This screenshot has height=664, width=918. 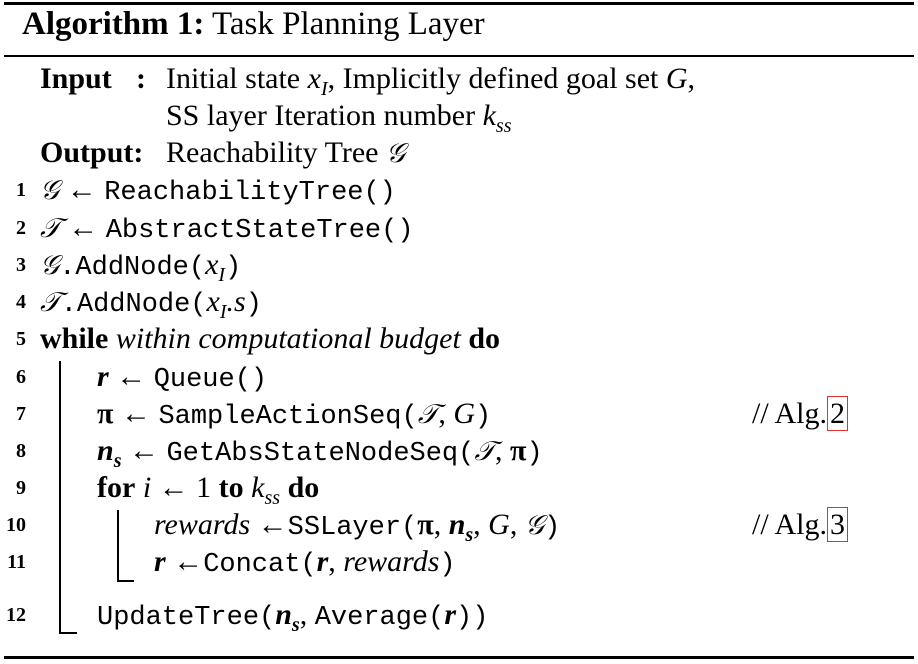 What do you see at coordinates (16, 562) in the screenshot?
I see `line-number-11: 11` at bounding box center [16, 562].